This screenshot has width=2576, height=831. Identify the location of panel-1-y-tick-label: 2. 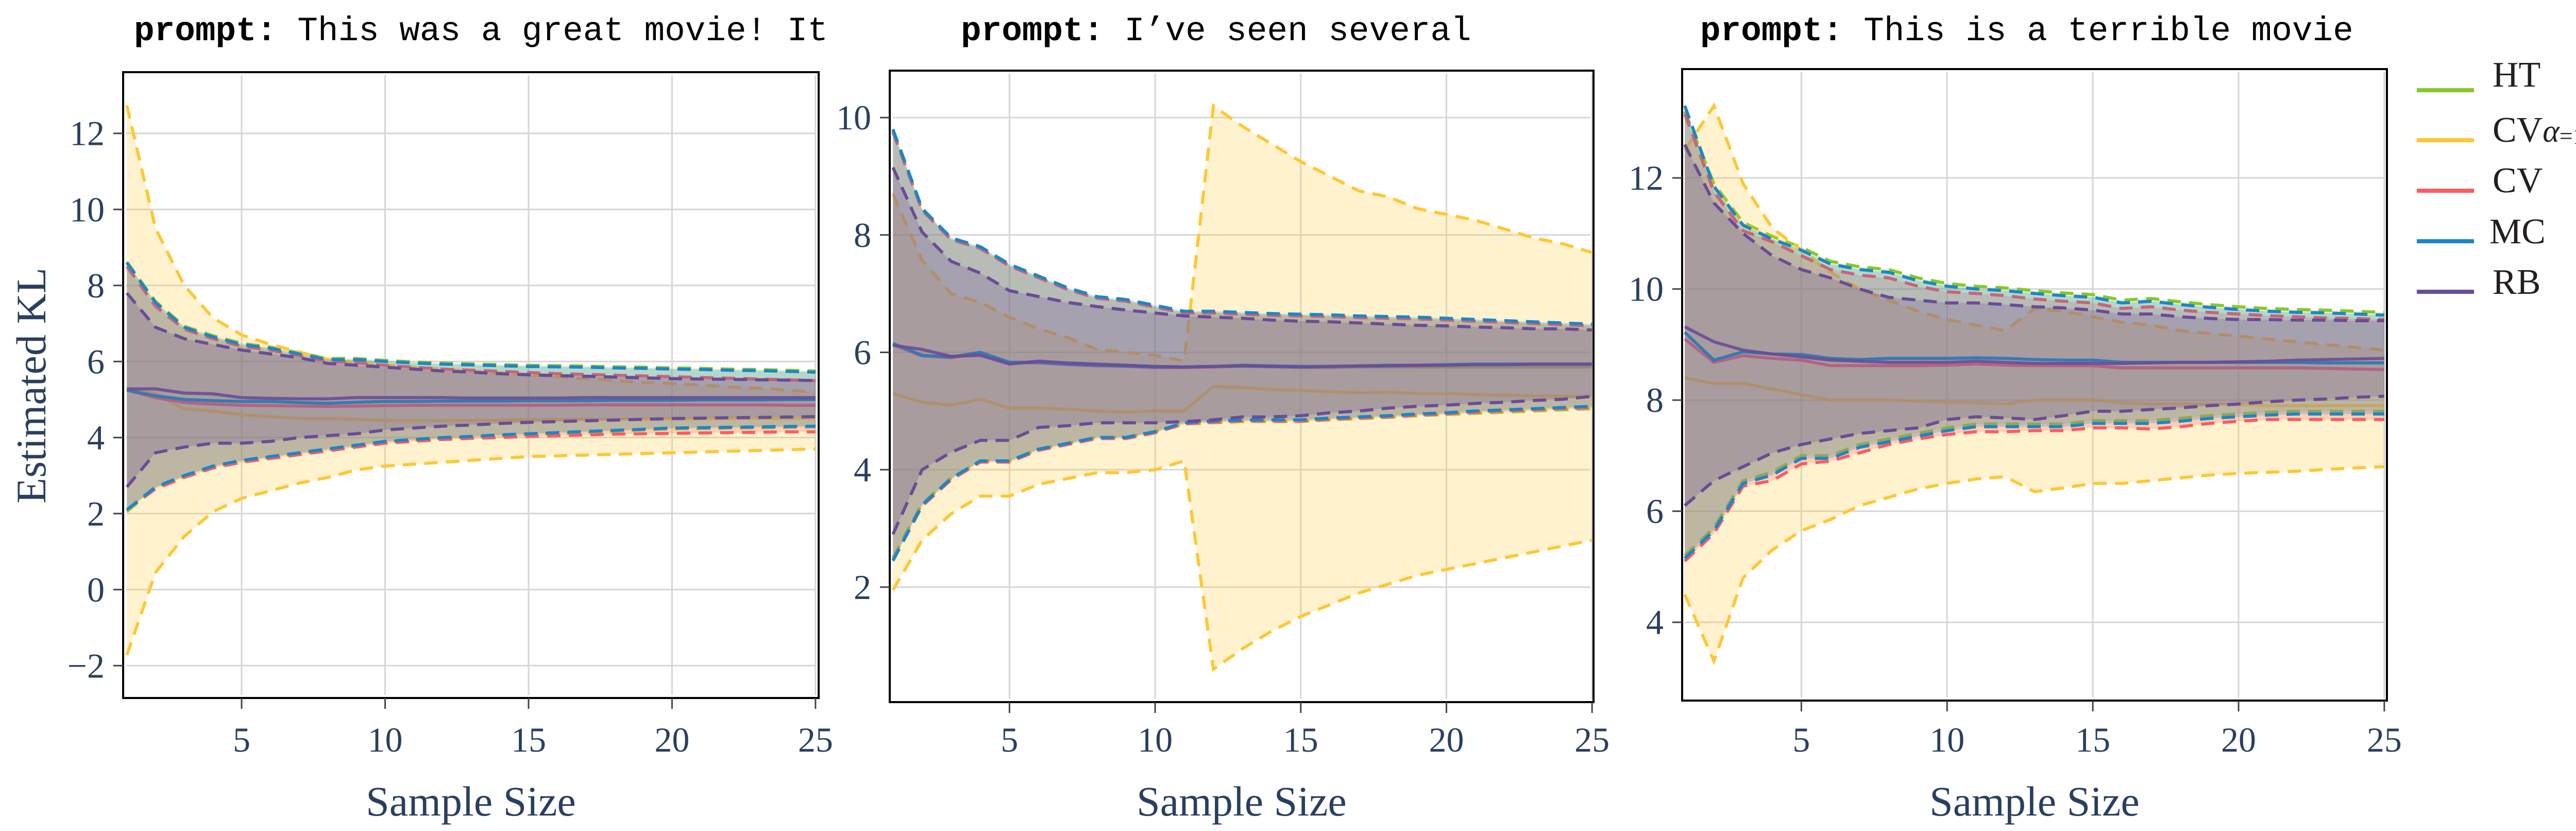
(96, 513).